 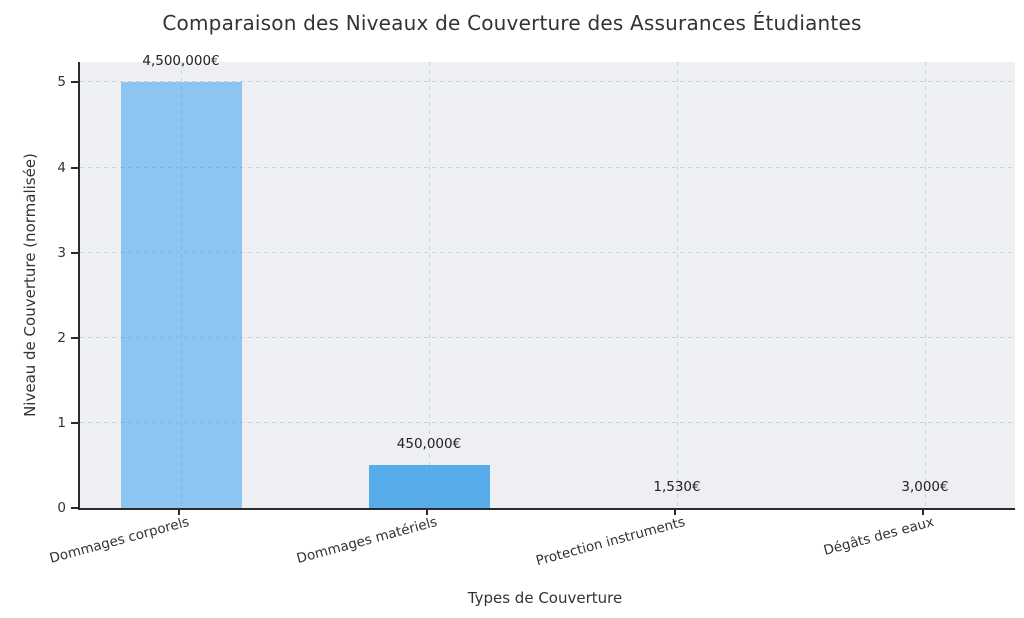 What do you see at coordinates (120, 540) in the screenshot?
I see `x-tick-label: Dommages corporels` at bounding box center [120, 540].